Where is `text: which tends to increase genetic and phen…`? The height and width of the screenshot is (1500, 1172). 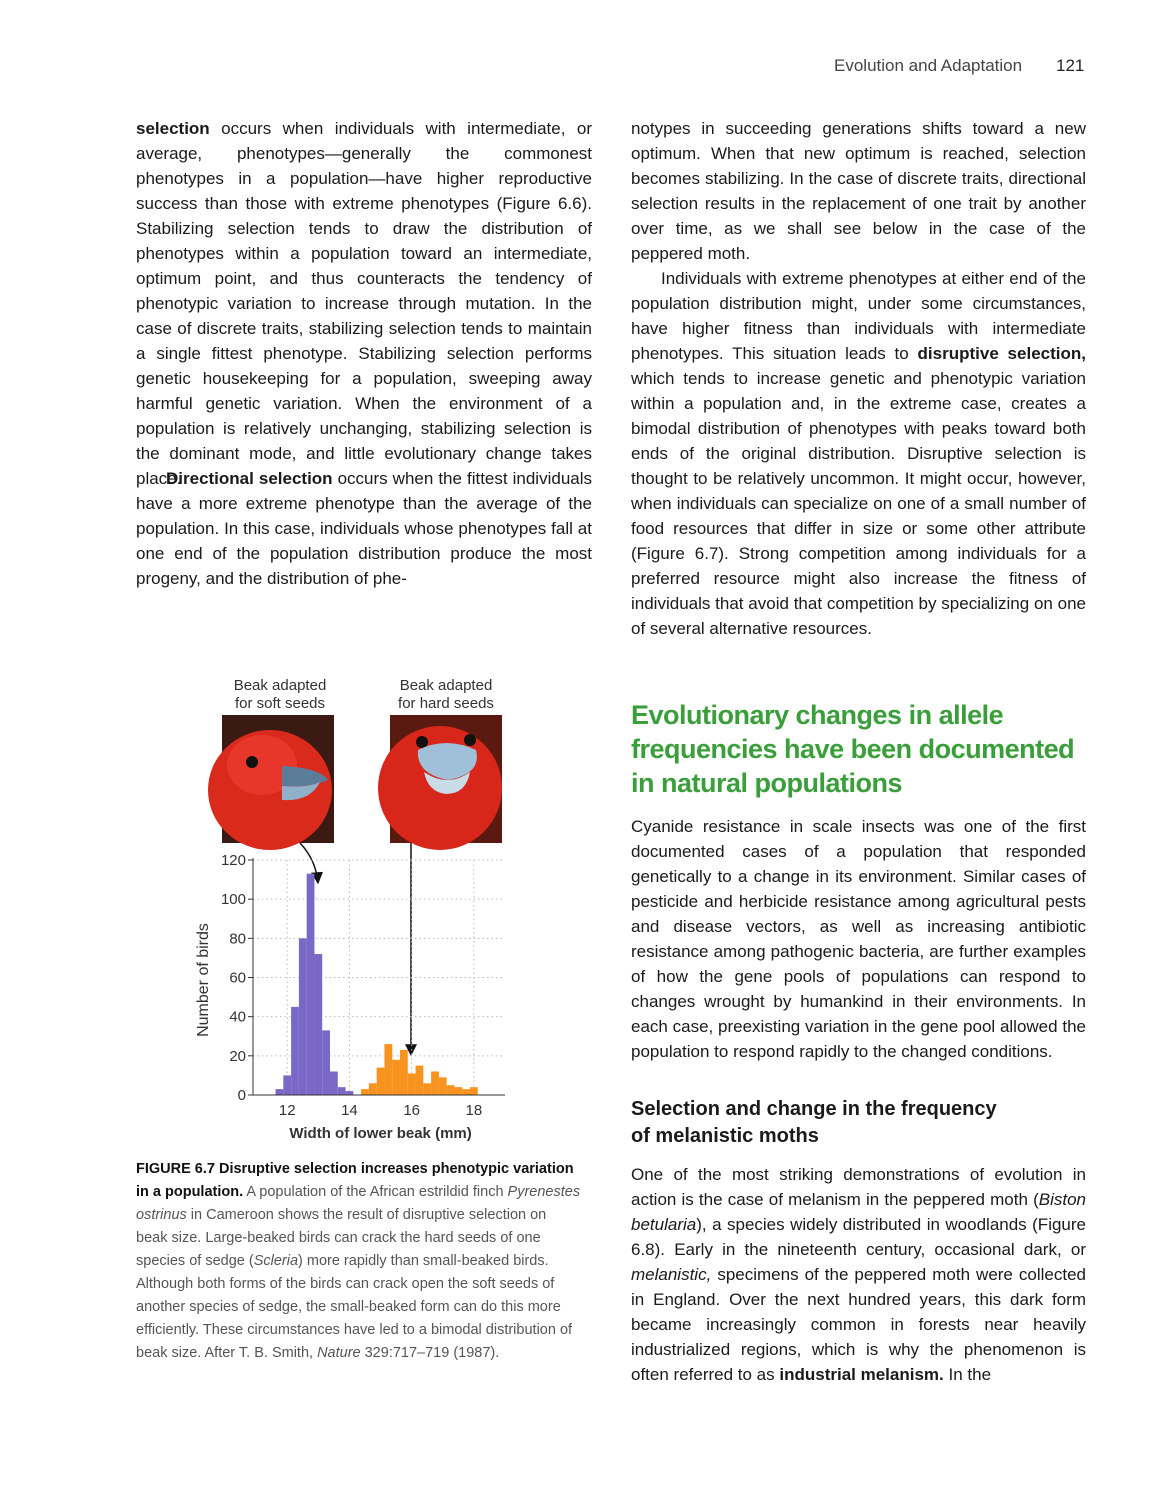 text: which tends to increase genetic and phen… is located at coordinates (858, 503).